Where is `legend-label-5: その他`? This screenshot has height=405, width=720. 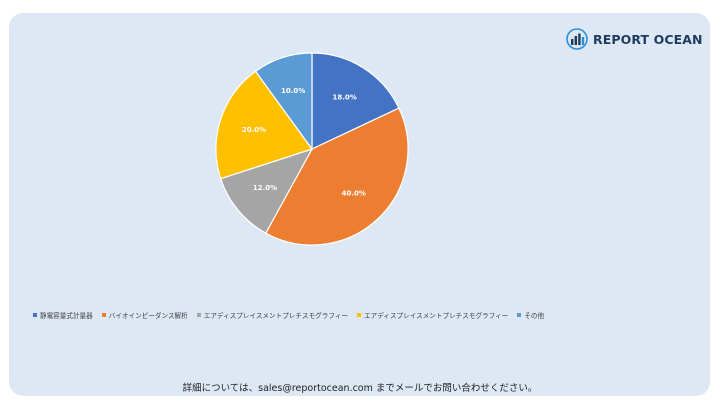 legend-label-5: その他 is located at coordinates (534, 316).